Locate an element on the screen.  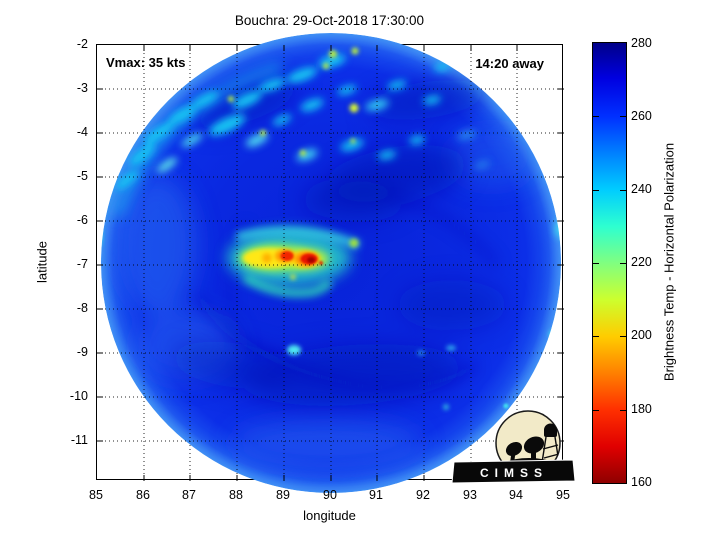
cimss-logo-text: CIMSS is located at coordinates (514, 473).